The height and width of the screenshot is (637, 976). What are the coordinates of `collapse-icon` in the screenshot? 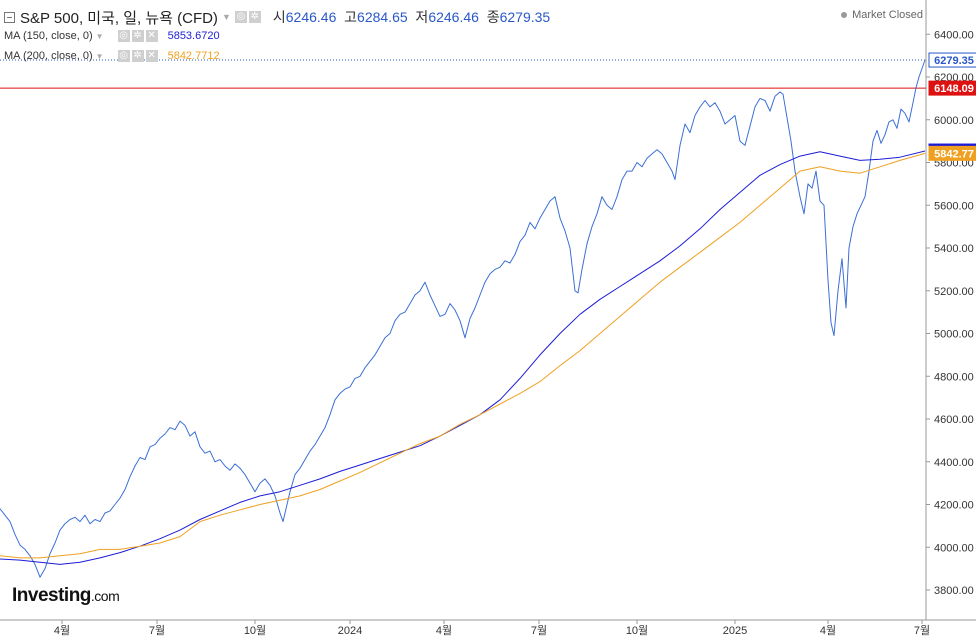 It's located at (9, 17).